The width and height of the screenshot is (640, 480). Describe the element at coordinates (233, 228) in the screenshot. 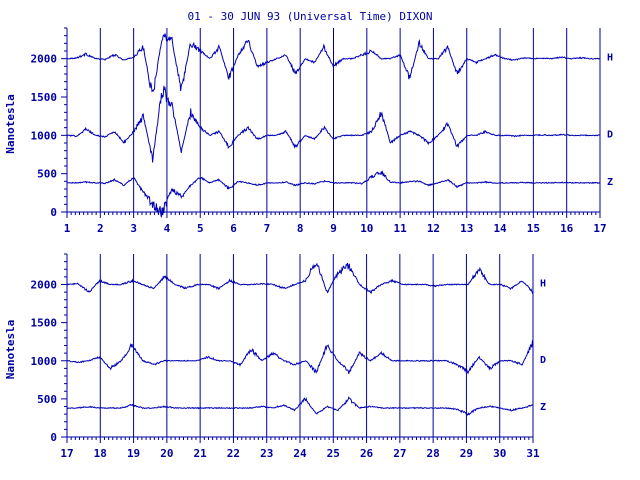

I see `x-tick-label: 6` at that location.